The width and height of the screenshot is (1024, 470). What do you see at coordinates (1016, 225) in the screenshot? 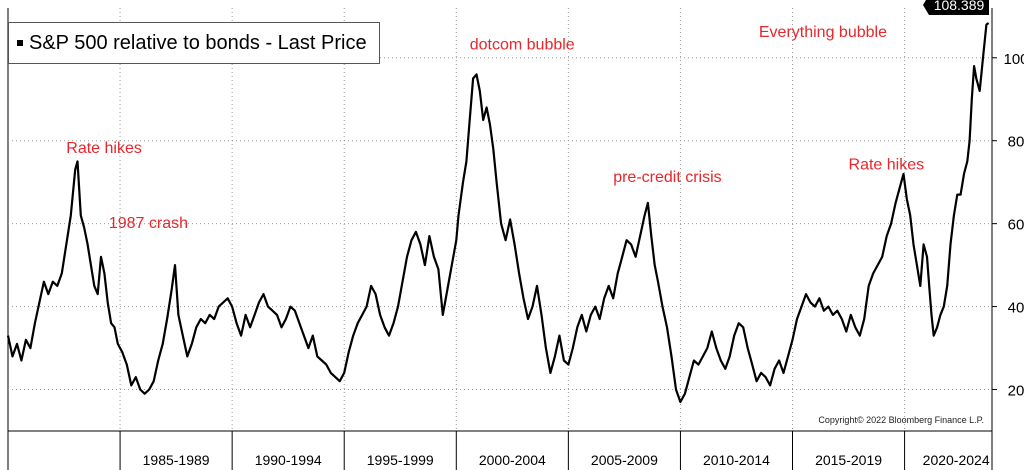
I see `y-tick-label: 60` at bounding box center [1016, 225].